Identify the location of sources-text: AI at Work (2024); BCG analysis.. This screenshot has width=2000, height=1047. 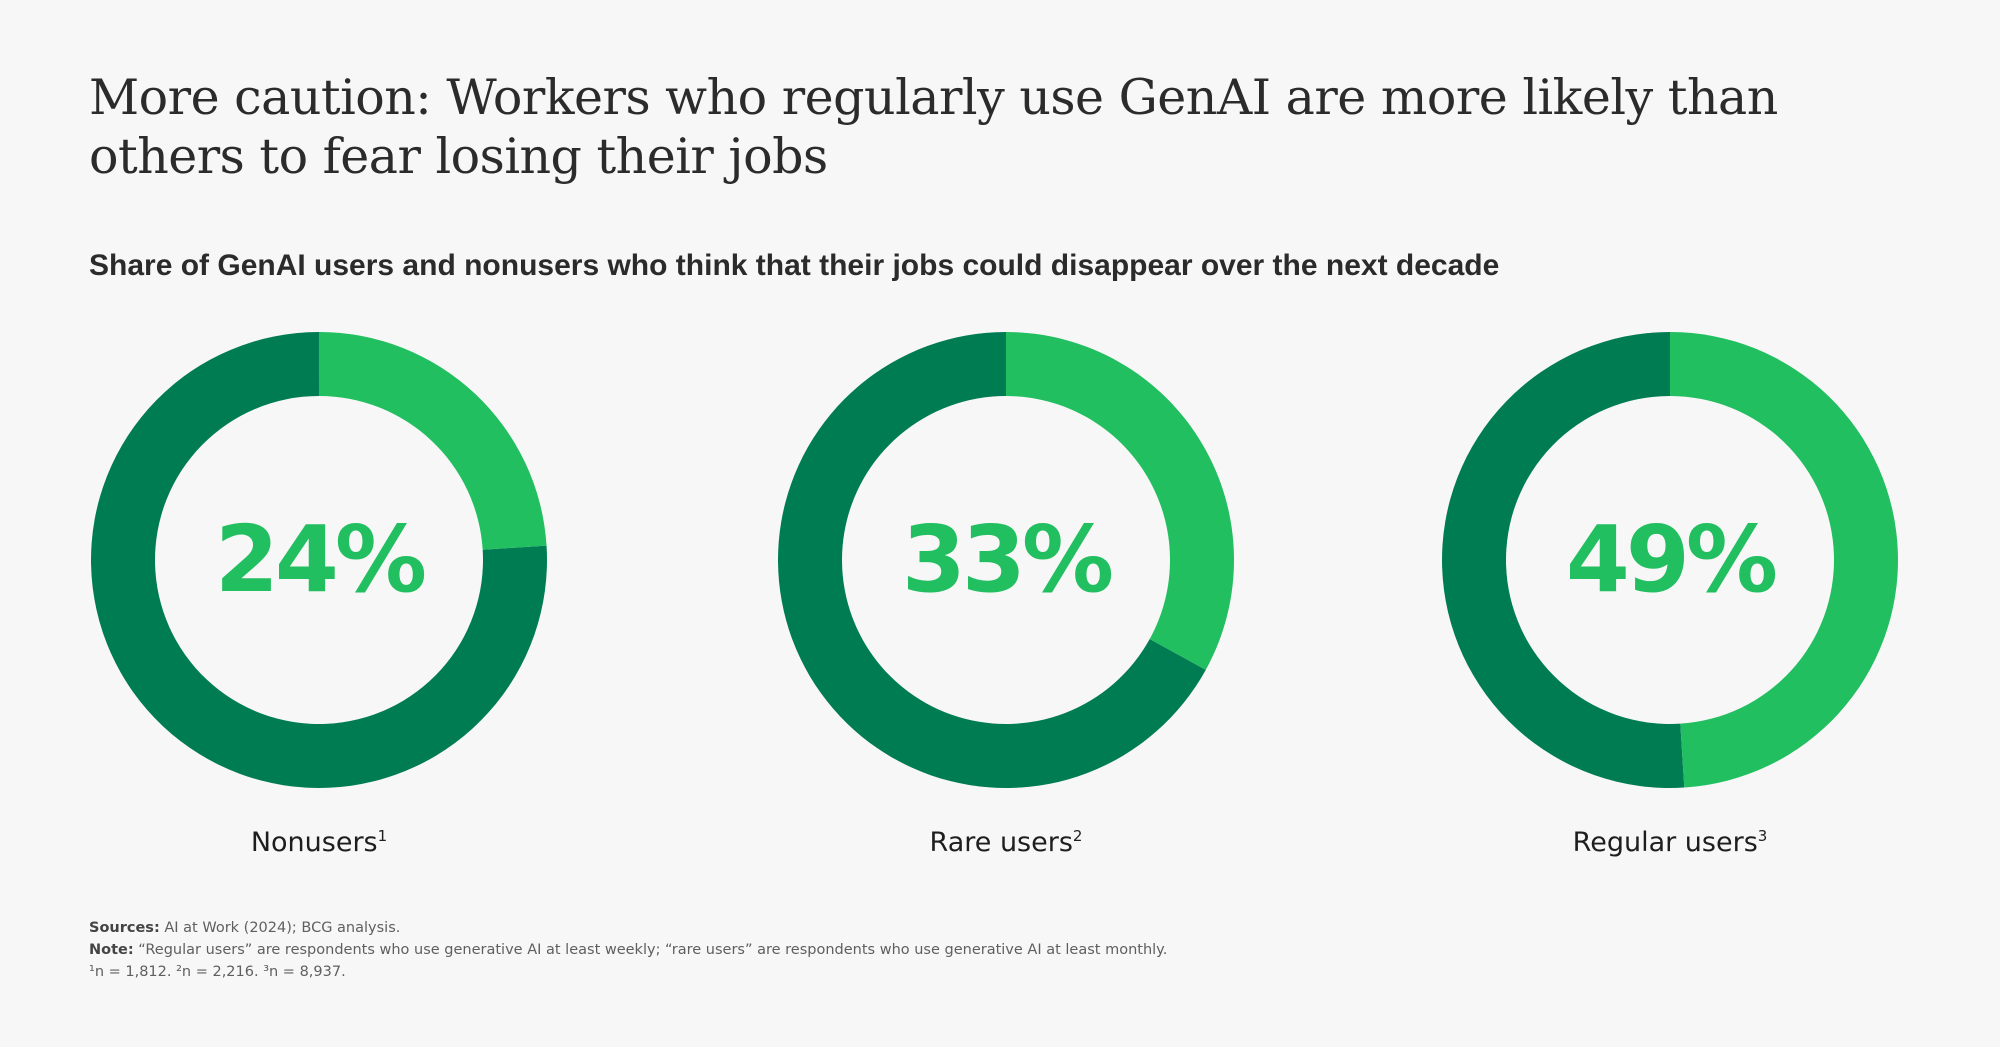
(280, 928).